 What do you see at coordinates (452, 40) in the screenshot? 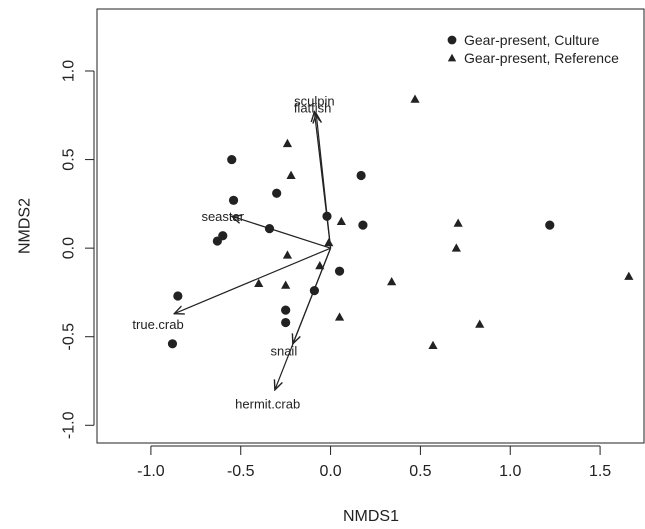
I see `legend-circle-icon` at bounding box center [452, 40].